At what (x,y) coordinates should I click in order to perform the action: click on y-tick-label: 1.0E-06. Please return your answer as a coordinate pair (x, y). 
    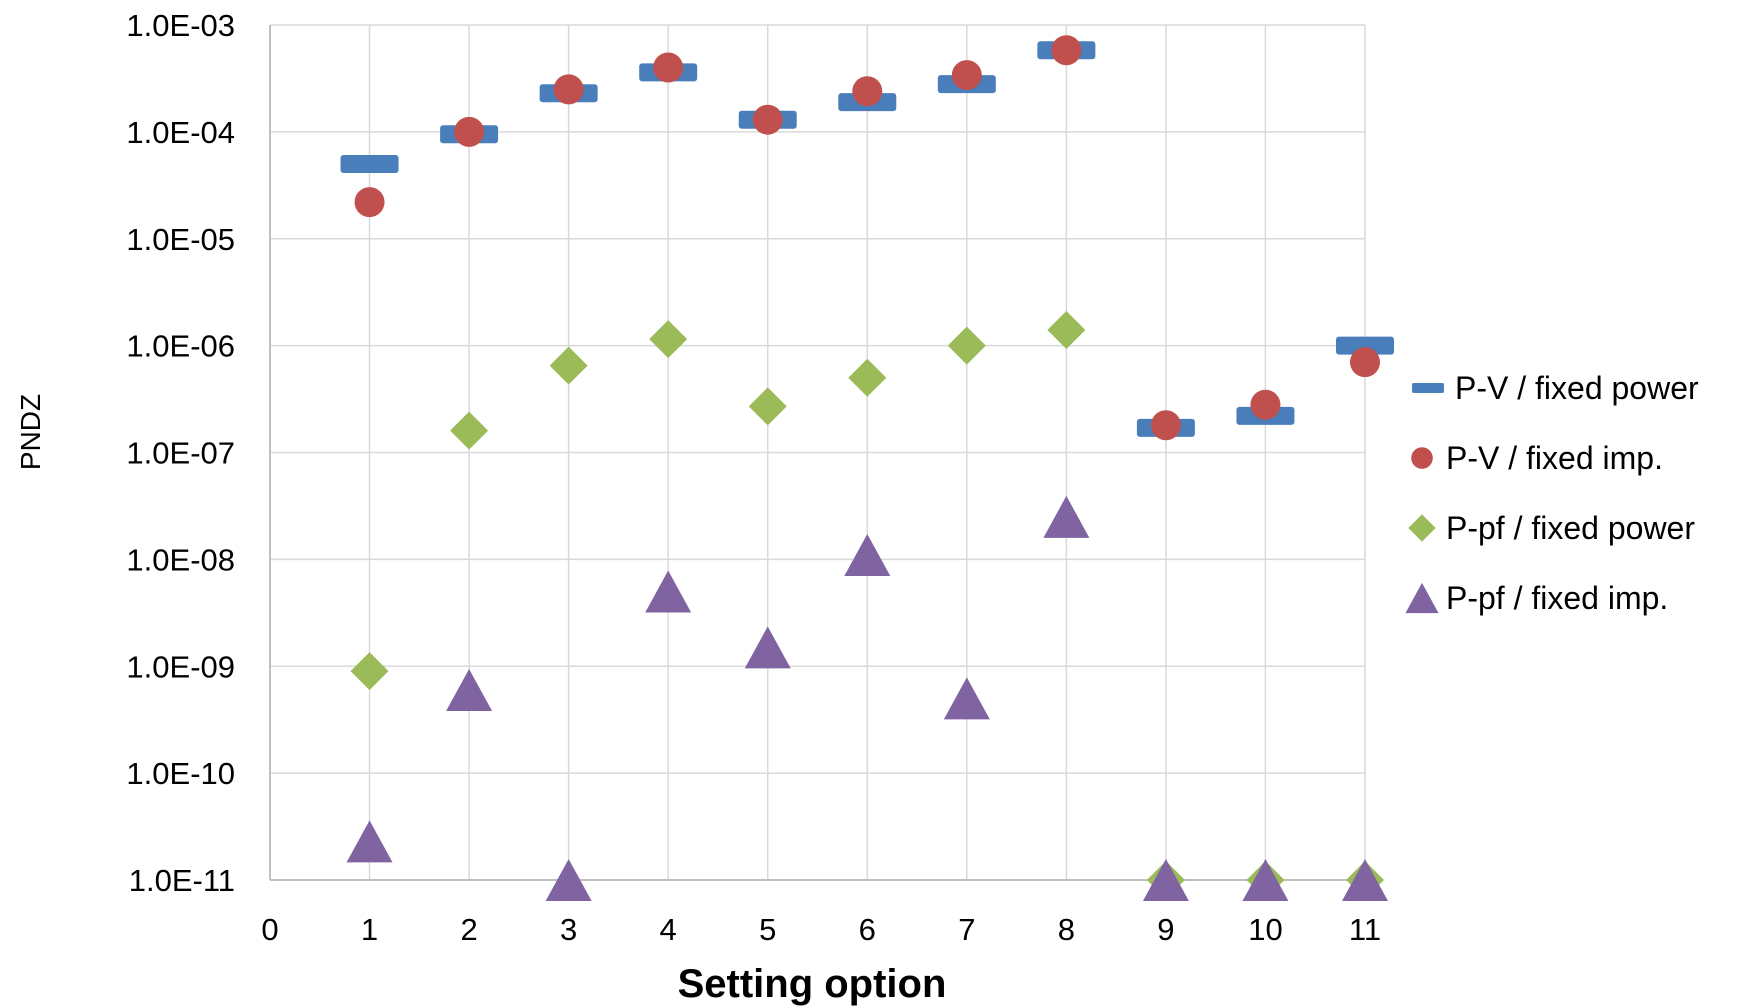
    Looking at the image, I should click on (180, 346).